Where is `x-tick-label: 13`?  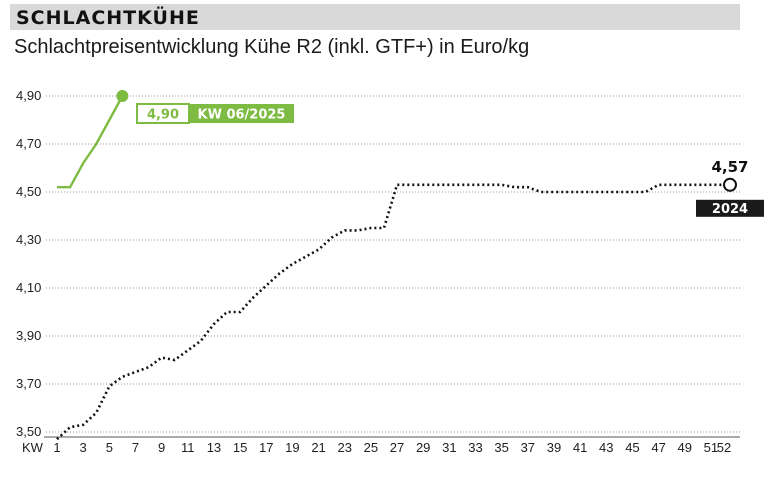 x-tick-label: 13 is located at coordinates (214, 447).